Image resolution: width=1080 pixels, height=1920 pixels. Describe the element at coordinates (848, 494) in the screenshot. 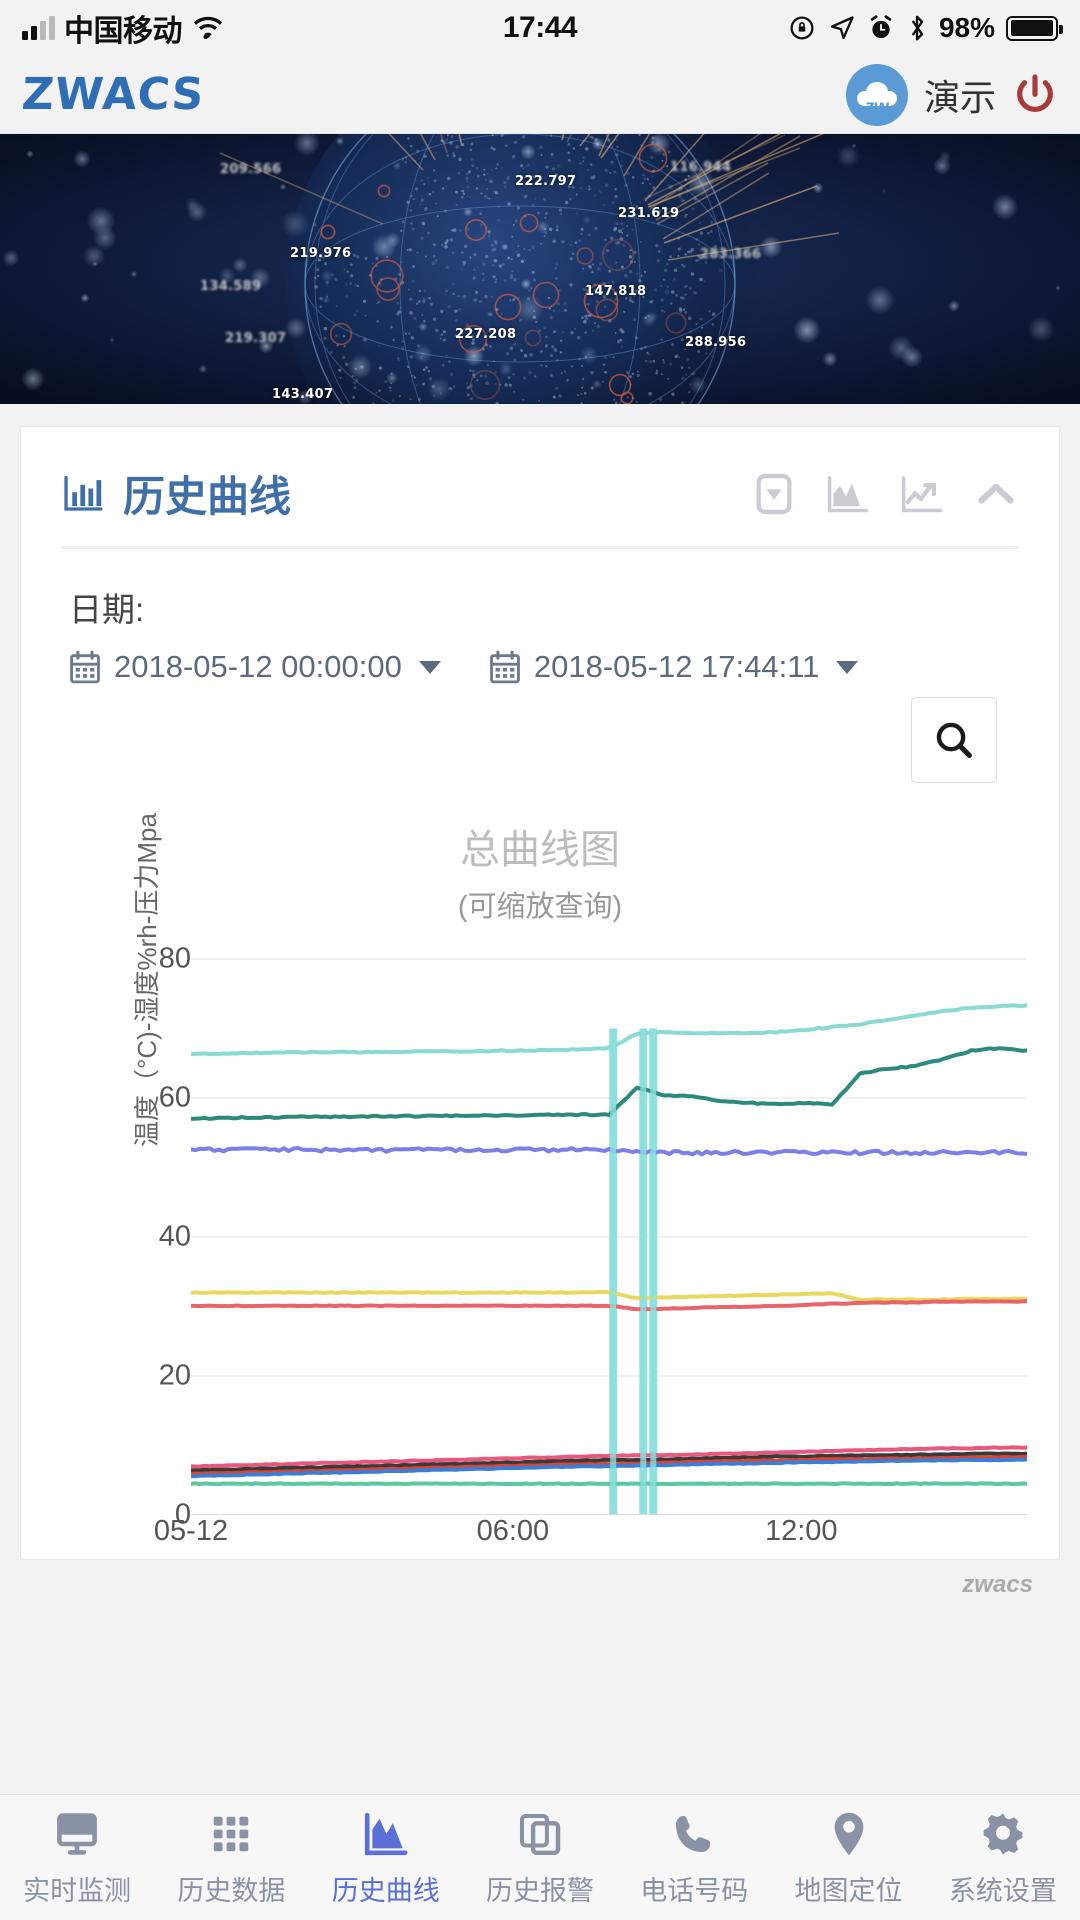

I see `area-chart-icon` at that location.